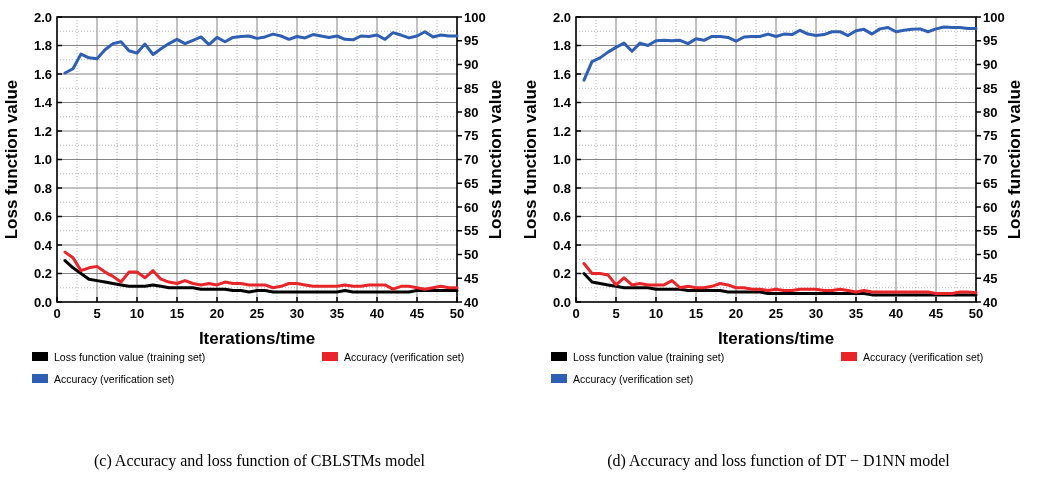 The width and height of the screenshot is (1038, 484). What do you see at coordinates (259, 461) in the screenshot?
I see `text: (c) Accuracy and loss function of CBLSTMs model` at bounding box center [259, 461].